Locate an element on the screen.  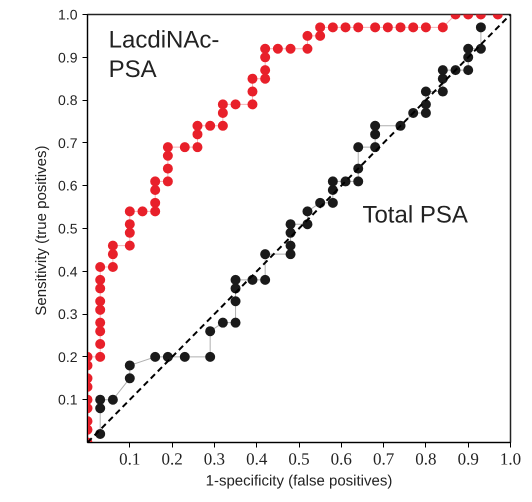
x-tick-label: 0.9 is located at coordinates (468, 459).